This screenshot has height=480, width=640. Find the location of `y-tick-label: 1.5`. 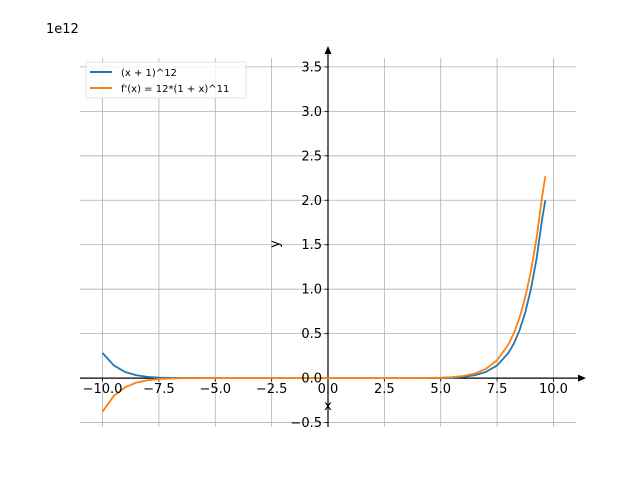

y-tick-label: 1.5 is located at coordinates (311, 245).